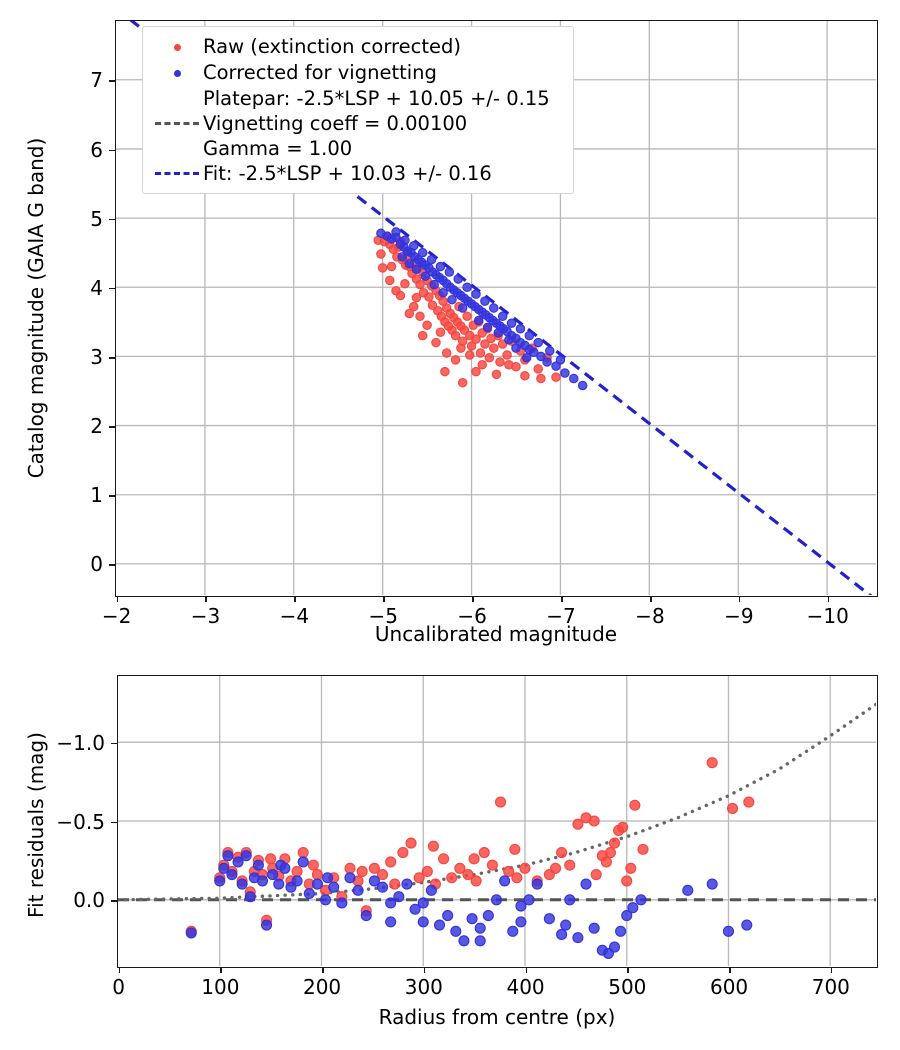  What do you see at coordinates (376, 98) in the screenshot?
I see `legend-label-platepar: Platepar: -2.5*LSP + 10.05 +/- 0.15` at bounding box center [376, 98].